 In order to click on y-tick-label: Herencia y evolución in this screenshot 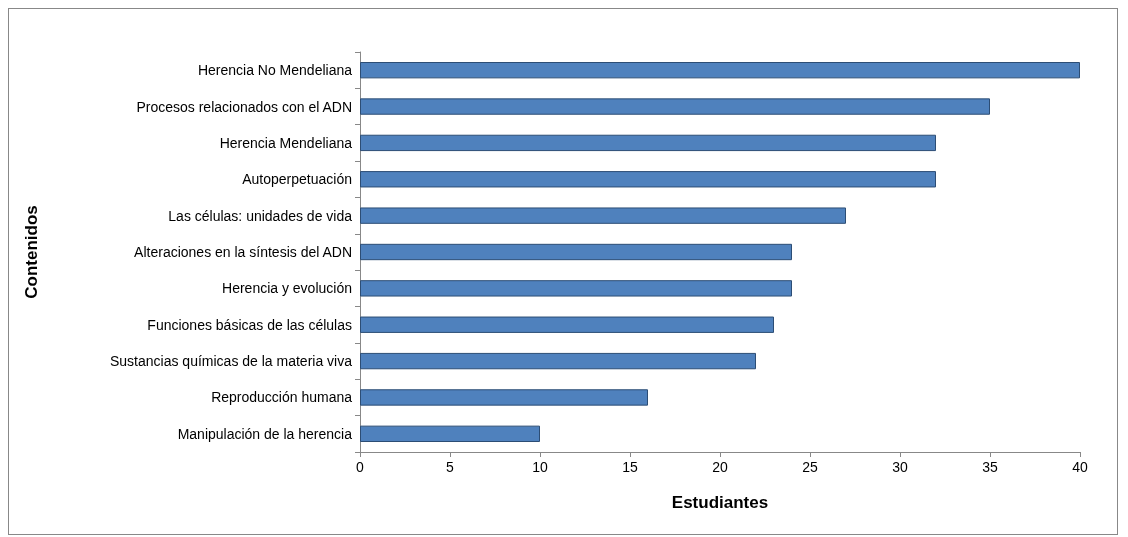, I will do `click(287, 288)`.